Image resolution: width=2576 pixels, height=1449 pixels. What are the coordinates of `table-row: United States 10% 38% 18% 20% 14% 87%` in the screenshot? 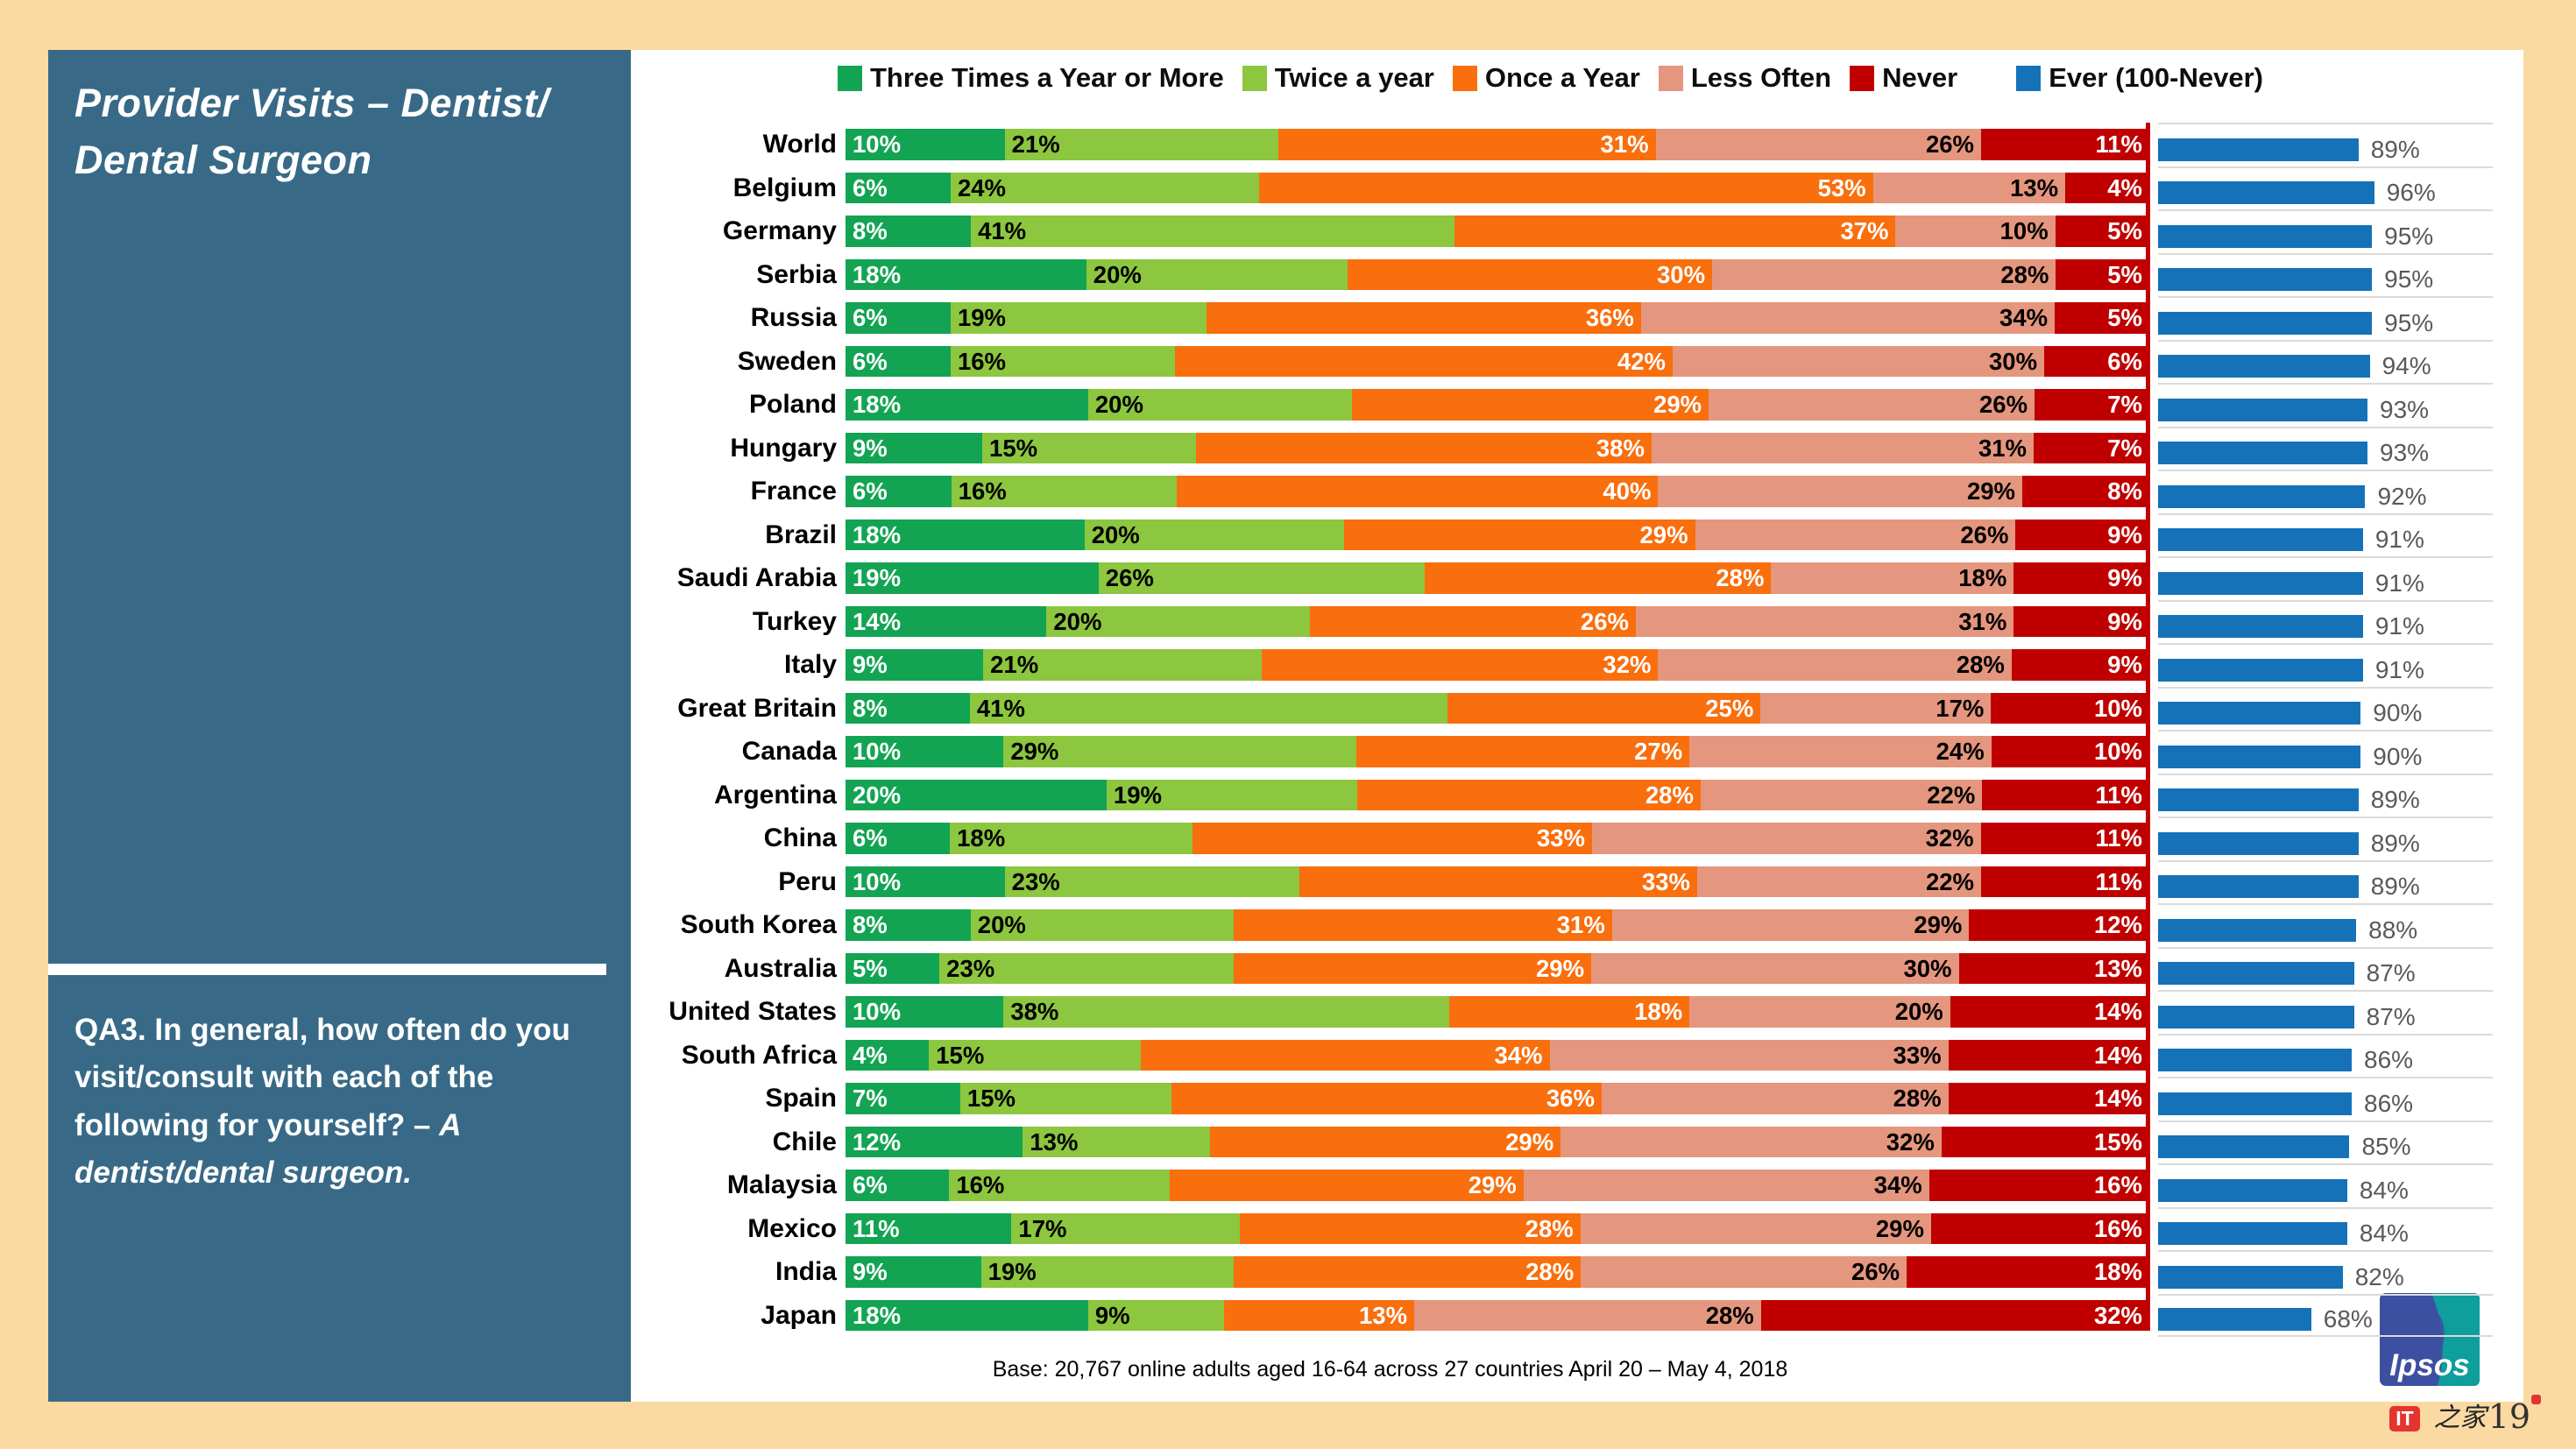 It's located at (1577, 1012).